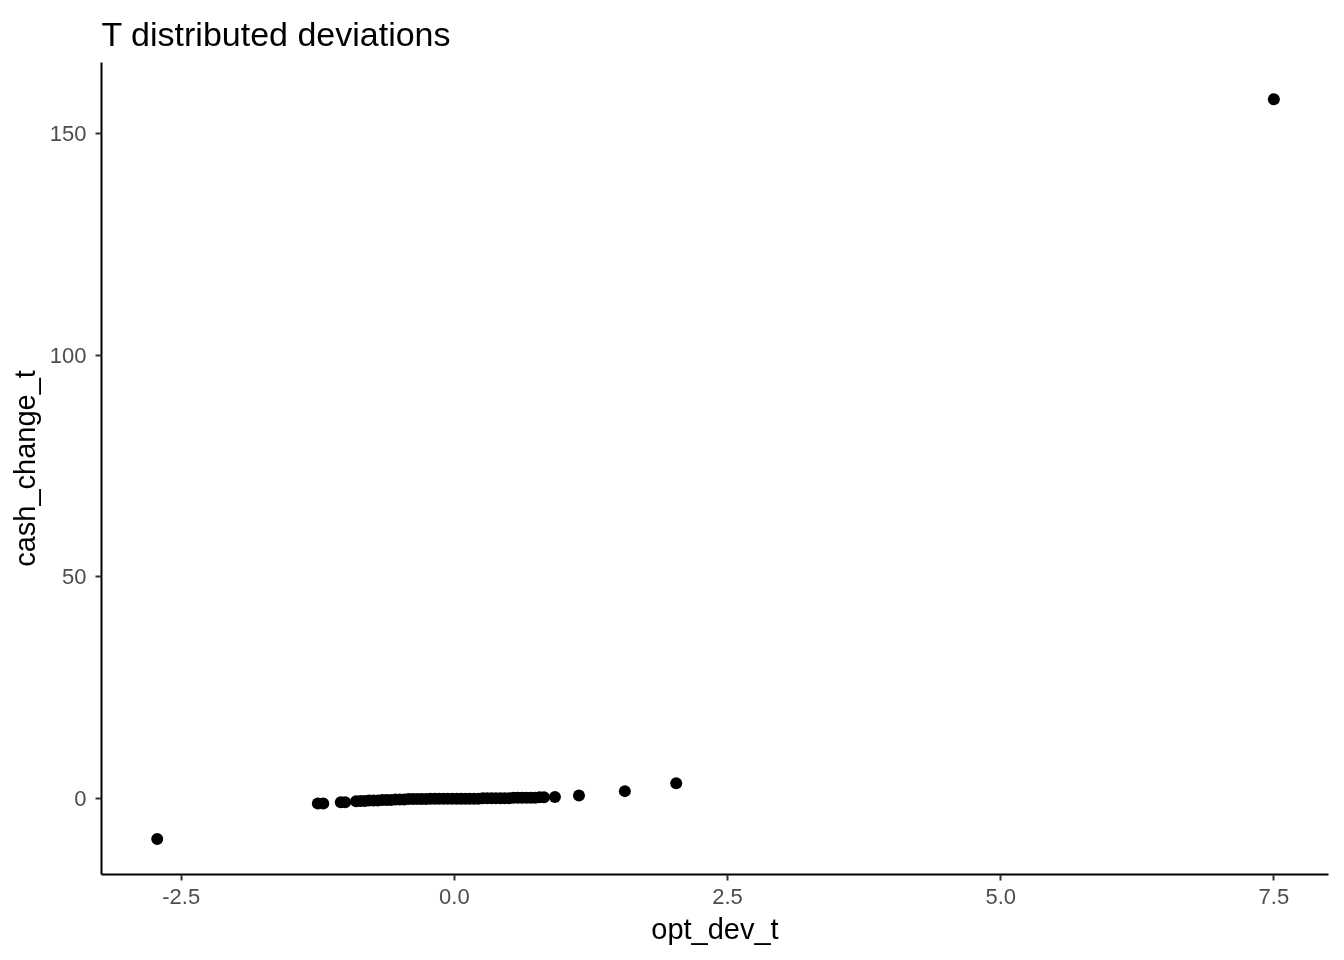 Image resolution: width=1344 pixels, height=960 pixels. Describe the element at coordinates (80, 799) in the screenshot. I see `y-tick-label: 0` at that location.